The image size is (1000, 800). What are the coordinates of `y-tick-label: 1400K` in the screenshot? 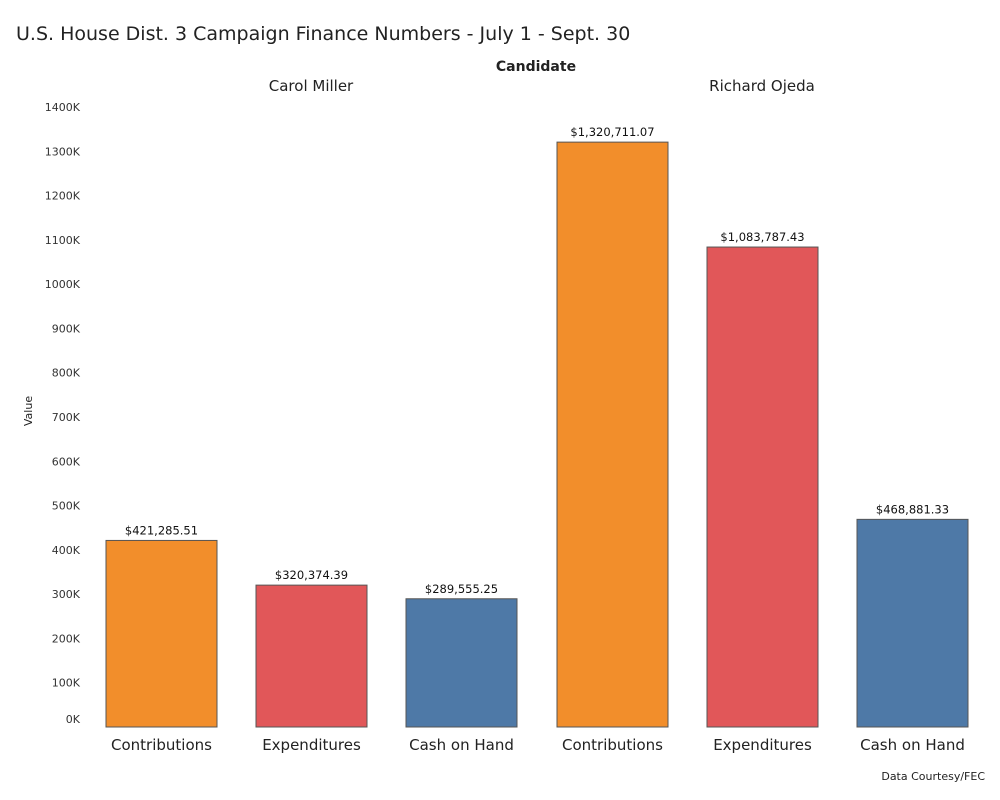 It's located at (63, 107).